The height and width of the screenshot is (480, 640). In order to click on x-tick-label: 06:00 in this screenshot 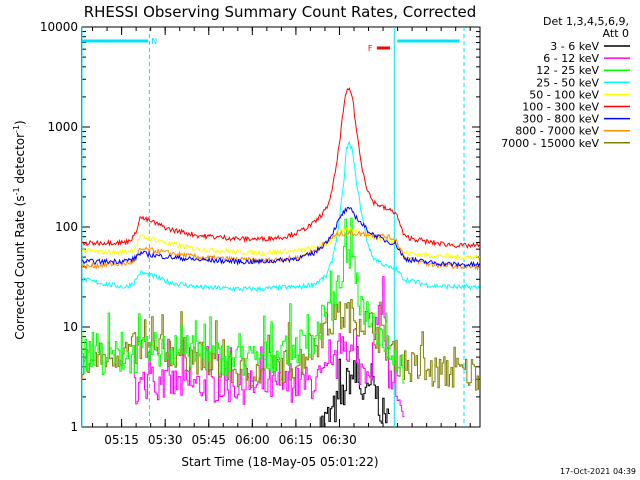, I will do `click(252, 440)`.